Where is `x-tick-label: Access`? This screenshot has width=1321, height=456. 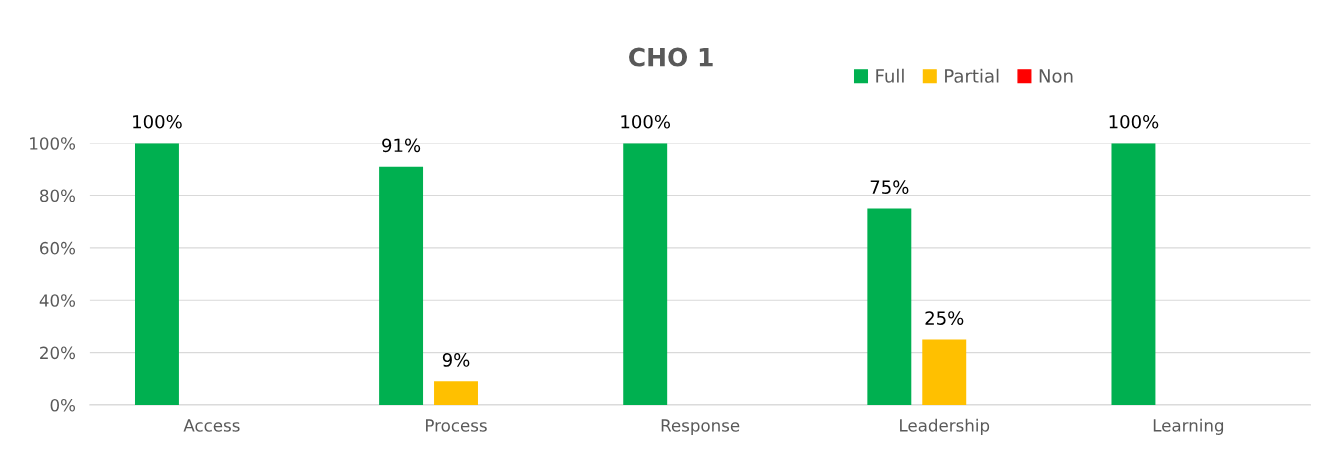
x-tick-label: Access is located at coordinates (211, 425).